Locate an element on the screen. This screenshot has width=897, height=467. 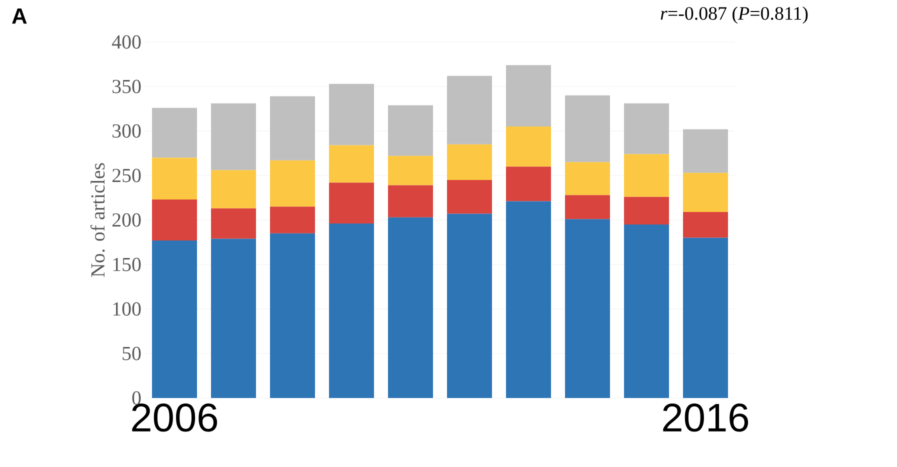
y-tick-label: 250 is located at coordinates (126, 175).